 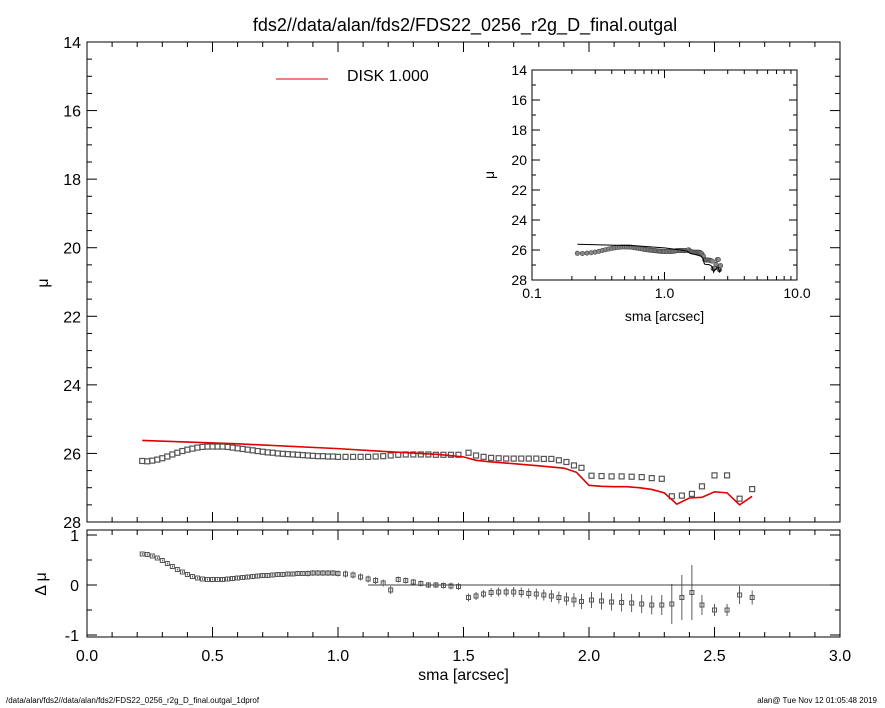 What do you see at coordinates (72, 317) in the screenshot?
I see `main-y-tick-label: 22` at bounding box center [72, 317].